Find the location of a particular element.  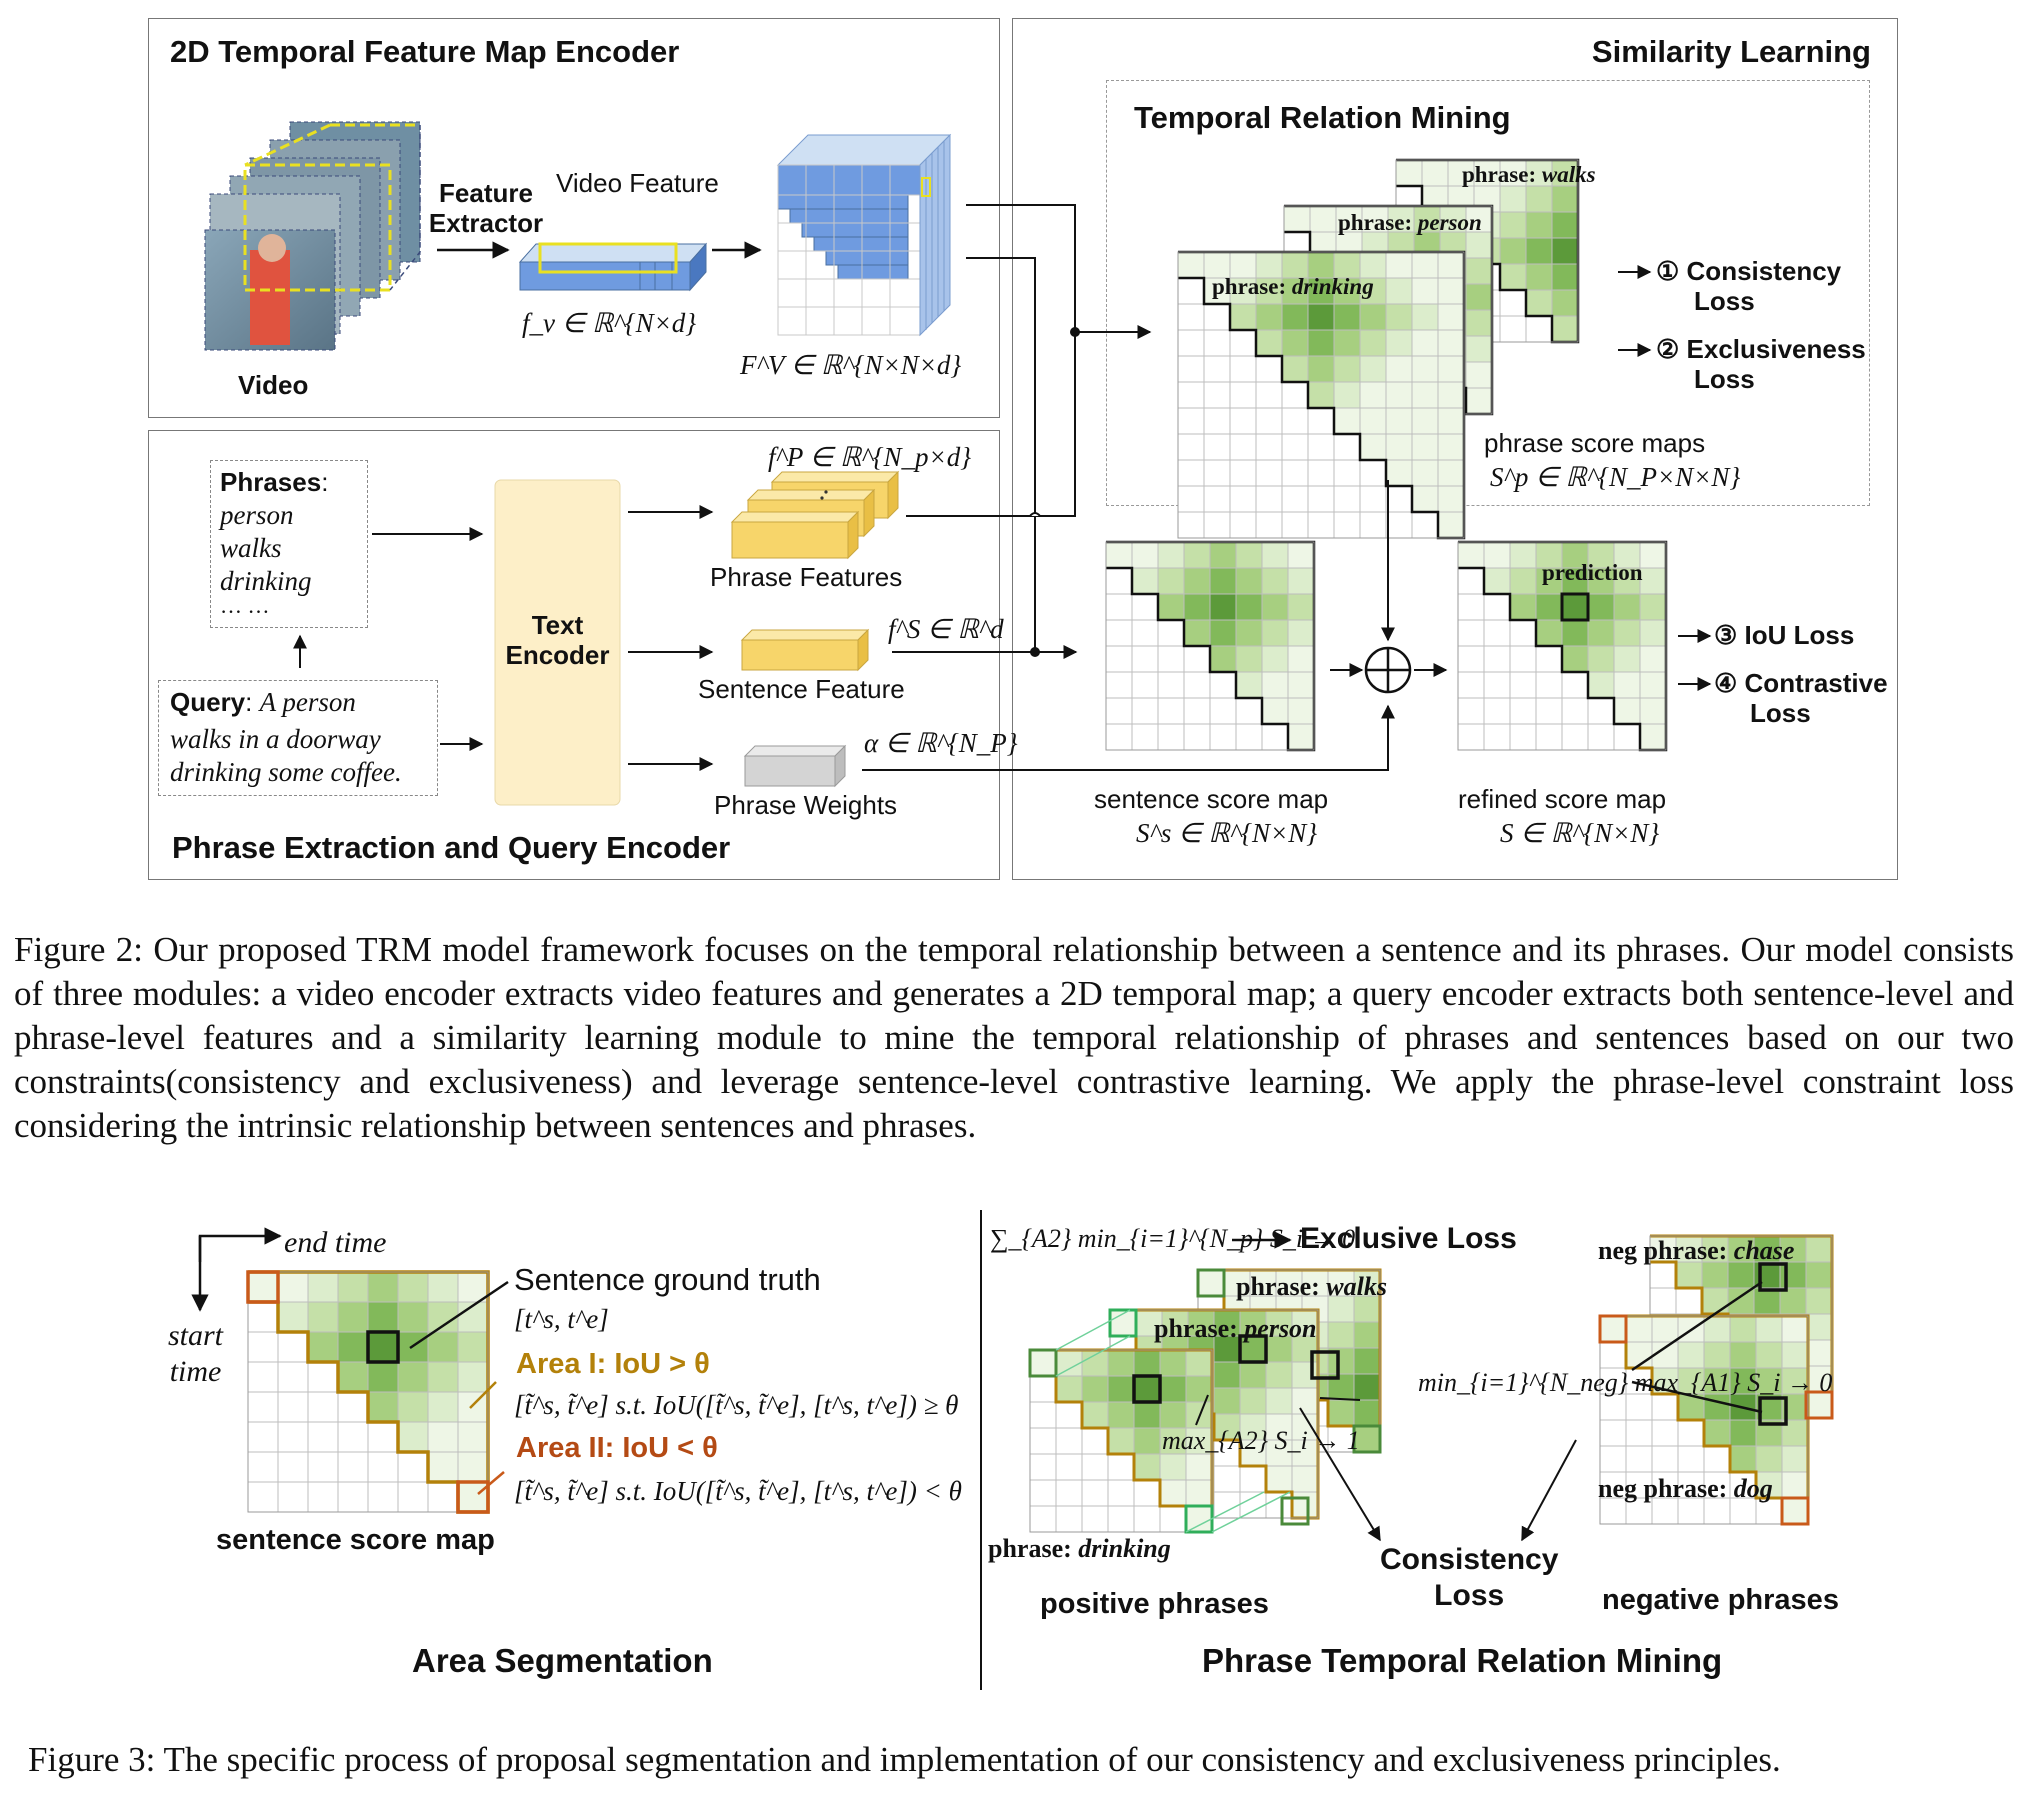

end-time-label: end time is located at coordinates (335, 1242).